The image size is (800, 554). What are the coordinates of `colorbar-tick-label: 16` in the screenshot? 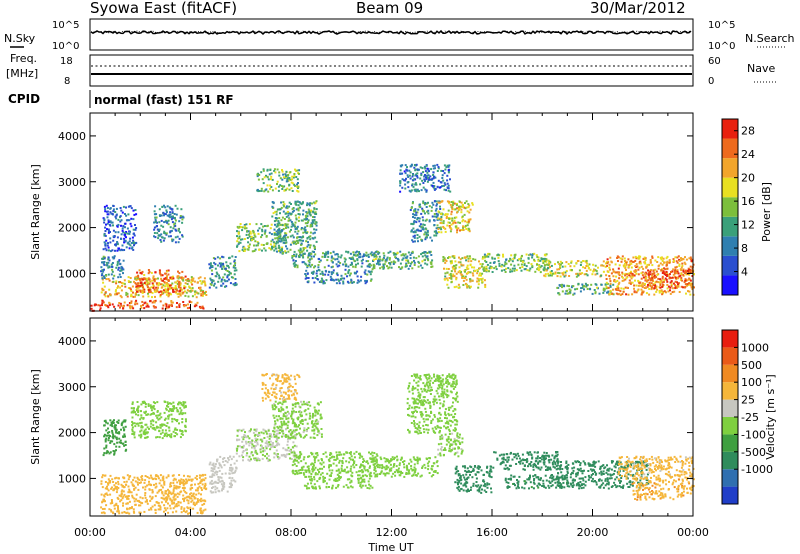 It's located at (748, 201).